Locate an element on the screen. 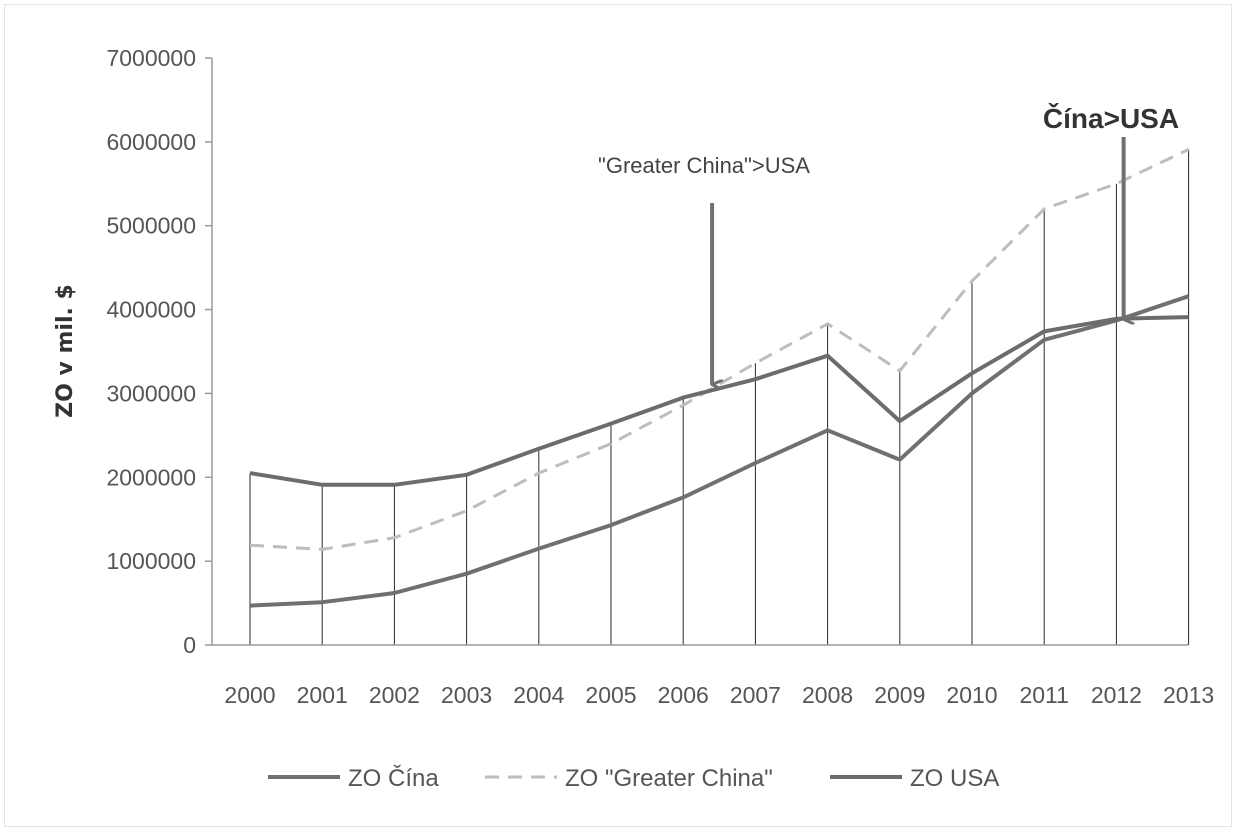 The image size is (1238, 833). x-tick-label: 2004 is located at coordinates (538, 695).